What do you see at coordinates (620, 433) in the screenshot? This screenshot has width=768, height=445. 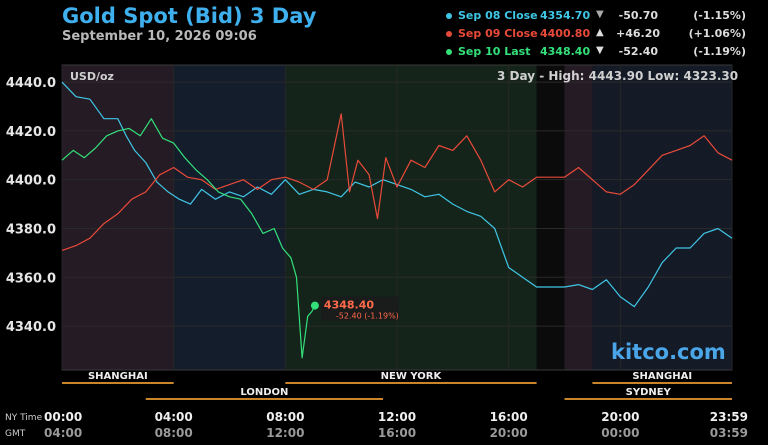 I see `x-tick-label-gmt: 00:00` at bounding box center [620, 433].